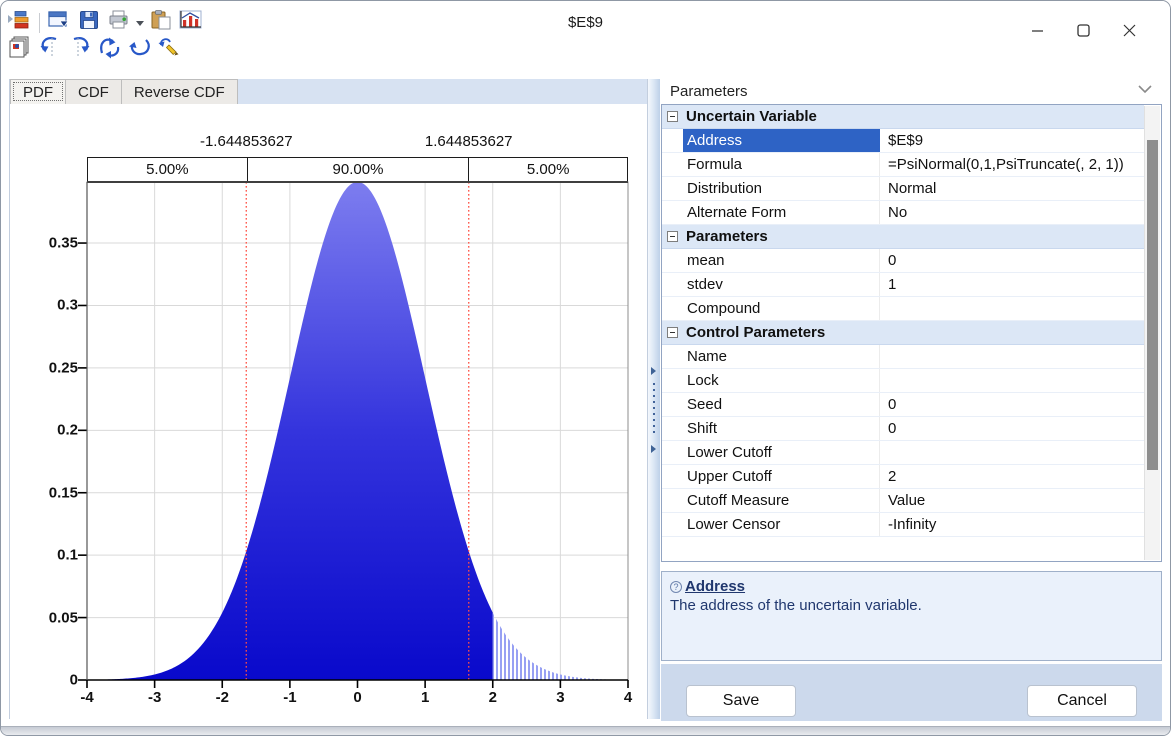 The image size is (1171, 736). What do you see at coordinates (781, 260) in the screenshot?
I see `grid-row-label: mean` at bounding box center [781, 260].